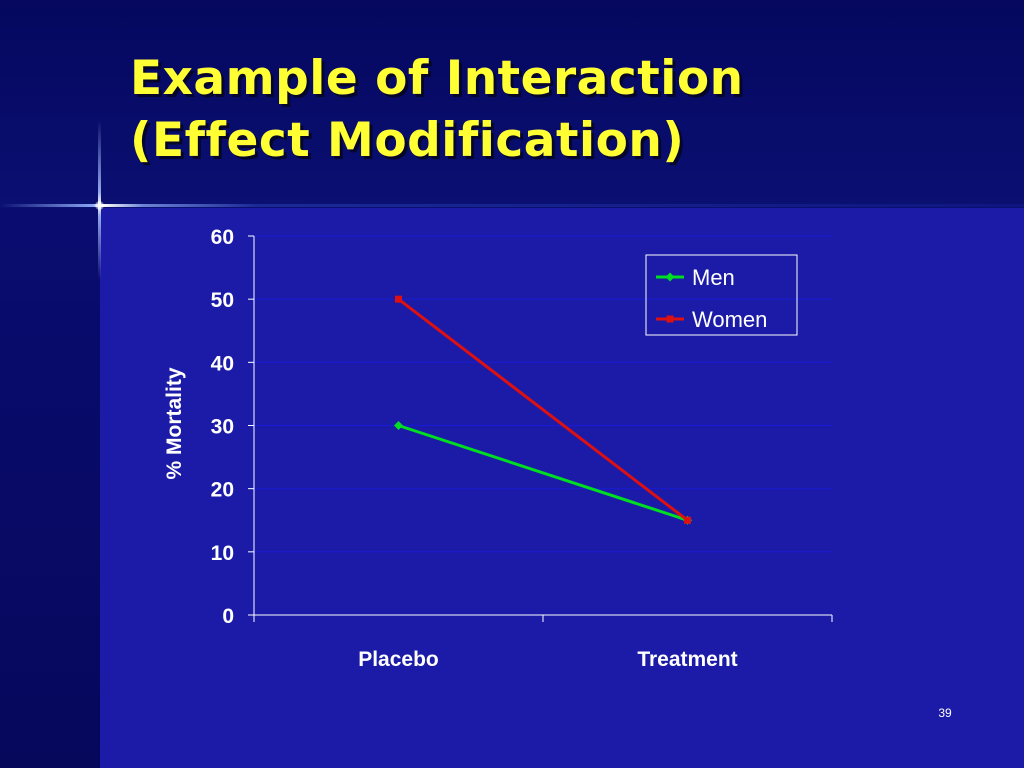 This screenshot has width=1024, height=768. What do you see at coordinates (174, 423) in the screenshot?
I see `y-axis-label: % Mortality` at bounding box center [174, 423].